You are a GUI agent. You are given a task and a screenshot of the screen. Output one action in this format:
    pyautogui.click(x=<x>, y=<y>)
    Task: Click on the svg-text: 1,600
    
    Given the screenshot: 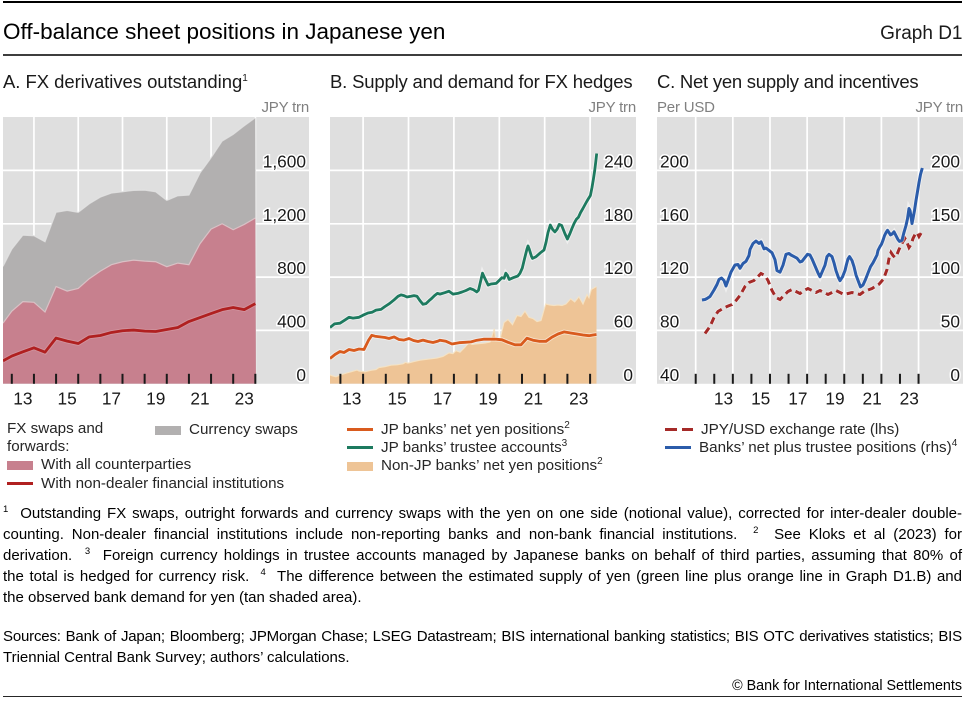 What is the action you would take?
    pyautogui.click(x=284, y=161)
    